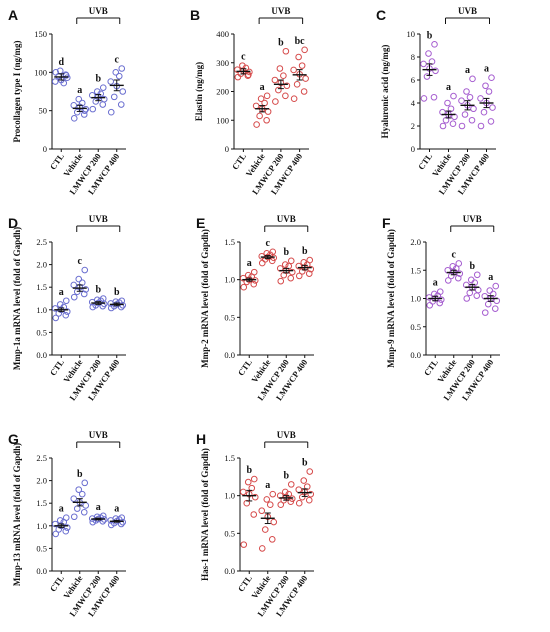  Describe the element at coordinates (425, 161) in the screenshot. I see `x-category-label: CTL` at that location.